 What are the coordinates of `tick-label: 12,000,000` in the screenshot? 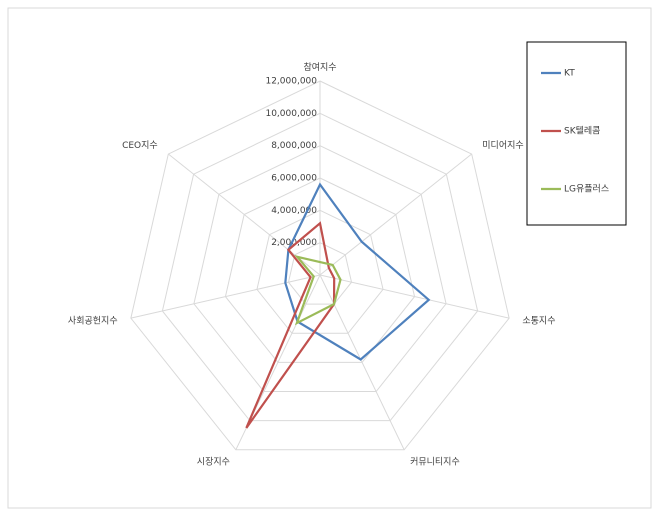 It's located at (291, 82).